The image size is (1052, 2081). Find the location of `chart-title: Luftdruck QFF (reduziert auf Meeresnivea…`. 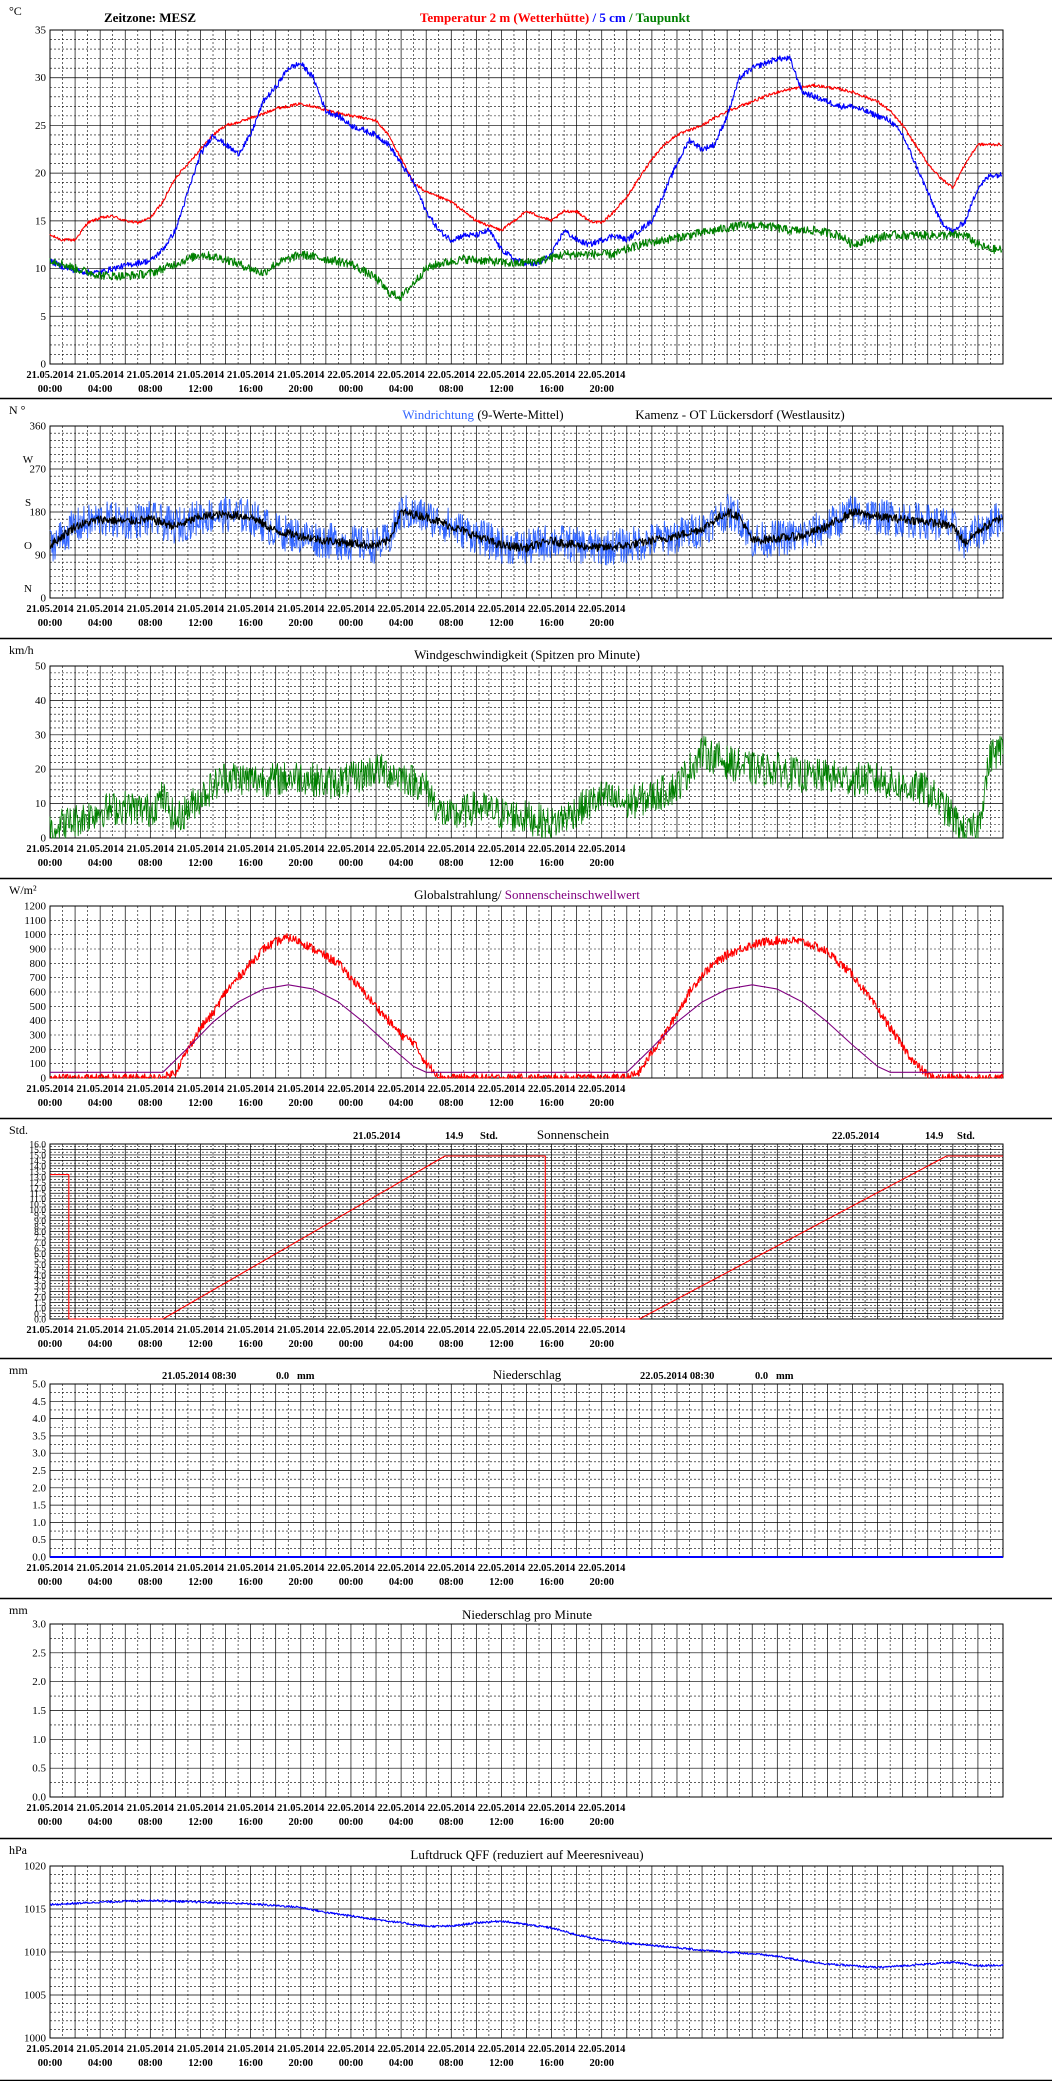

chart-title: Luftdruck QFF (reduziert auf Meeresnivea… is located at coordinates (526, 1854).